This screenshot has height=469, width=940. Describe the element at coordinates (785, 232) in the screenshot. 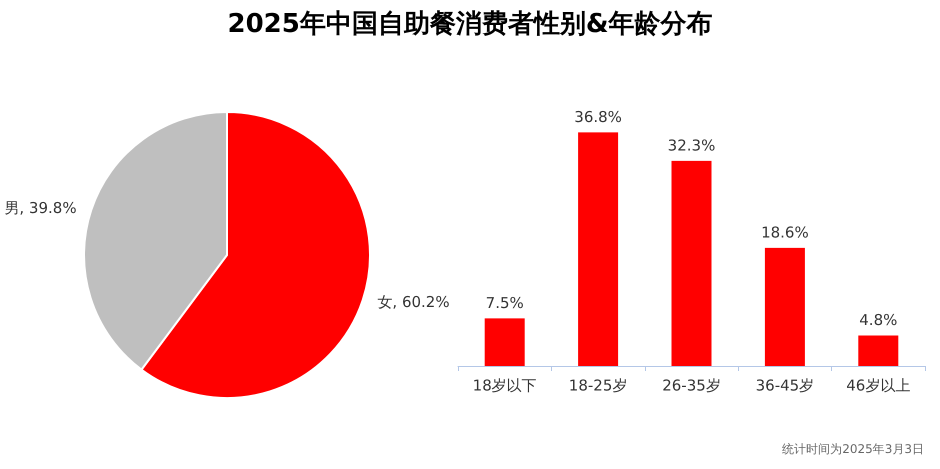

I see `data-label: 18.6%` at that location.